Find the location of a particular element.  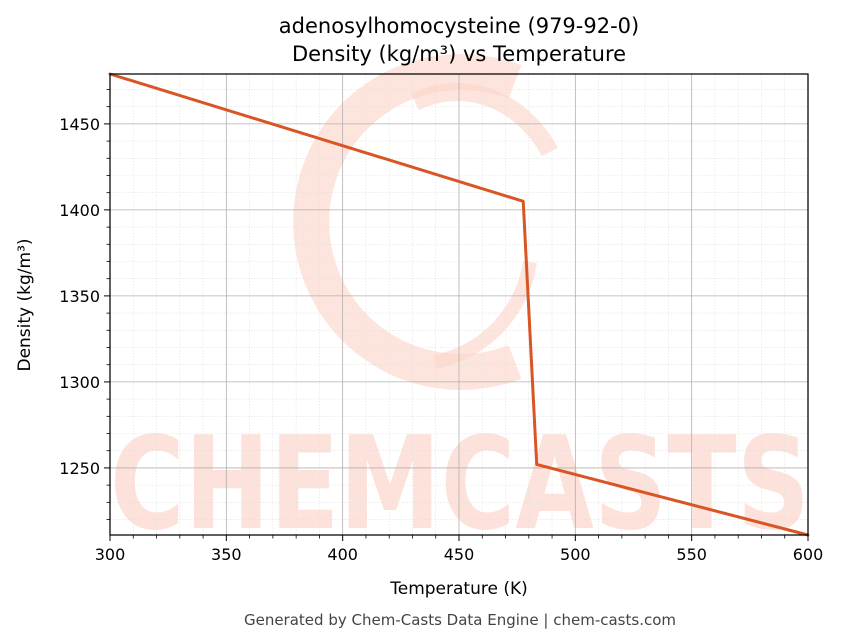

x-tick-label: 350 is located at coordinates (226, 554).